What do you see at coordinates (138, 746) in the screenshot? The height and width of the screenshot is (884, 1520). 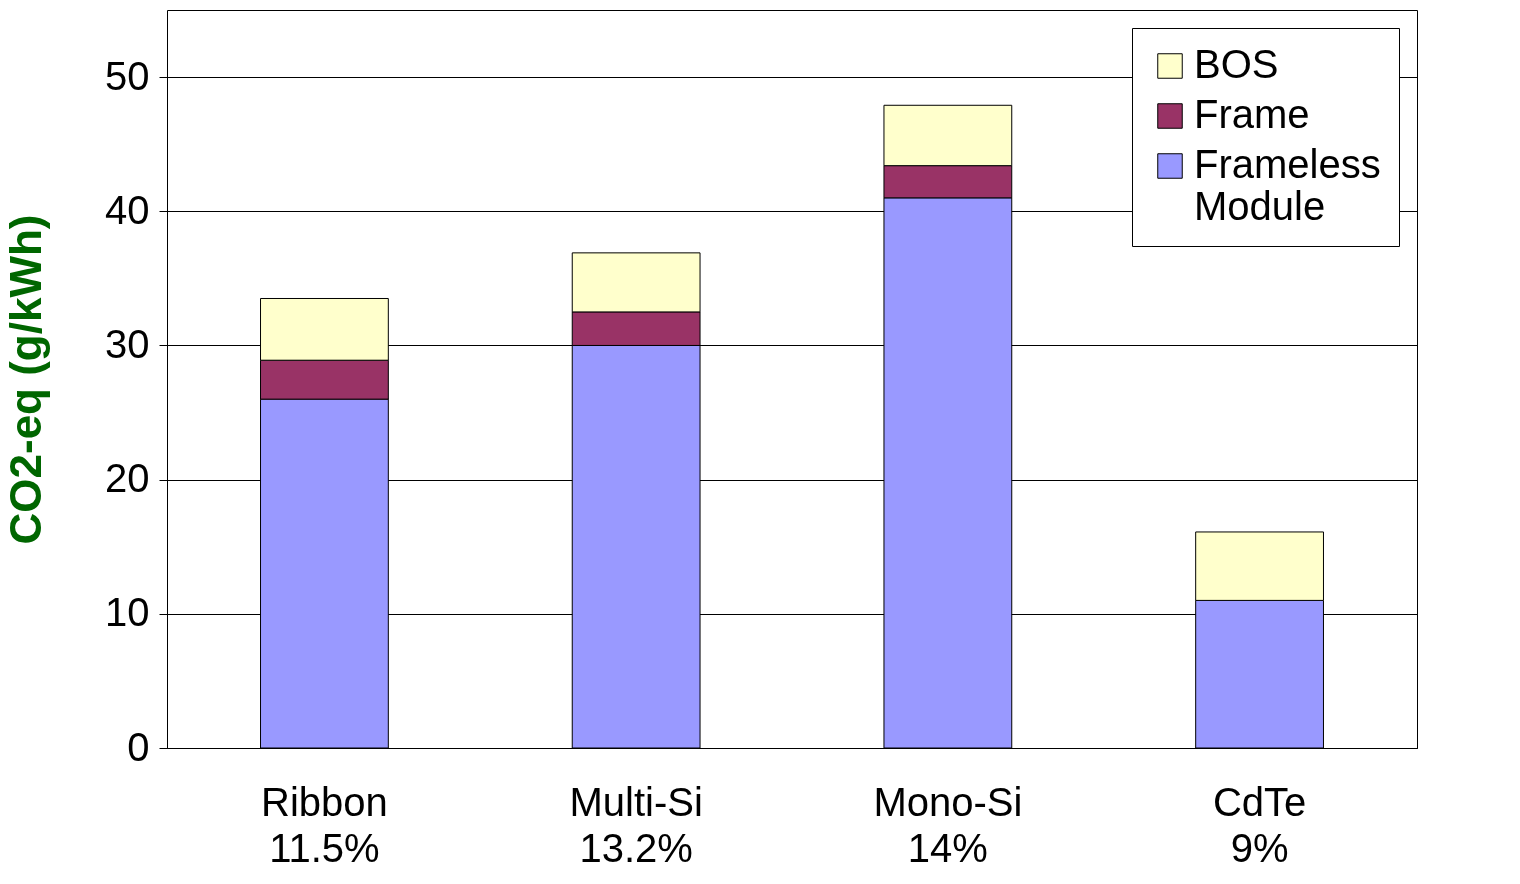 I see `y-tick-label: 0` at bounding box center [138, 746].